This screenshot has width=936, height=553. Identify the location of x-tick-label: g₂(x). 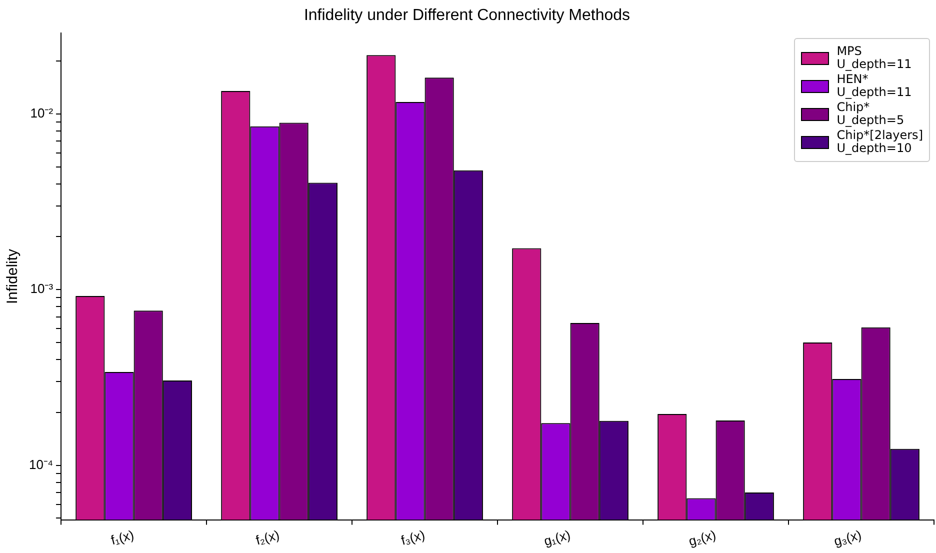
(702, 538).